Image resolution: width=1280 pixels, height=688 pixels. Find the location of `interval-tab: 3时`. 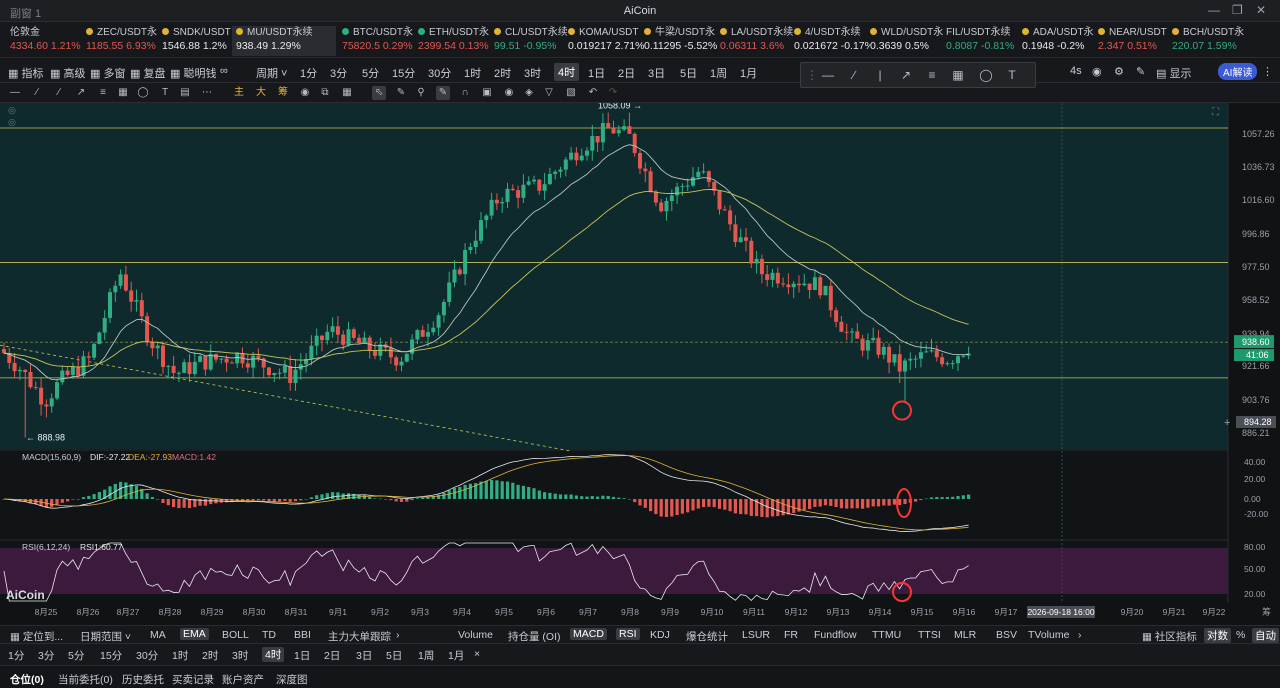

interval-tab: 3时 is located at coordinates (533, 74).